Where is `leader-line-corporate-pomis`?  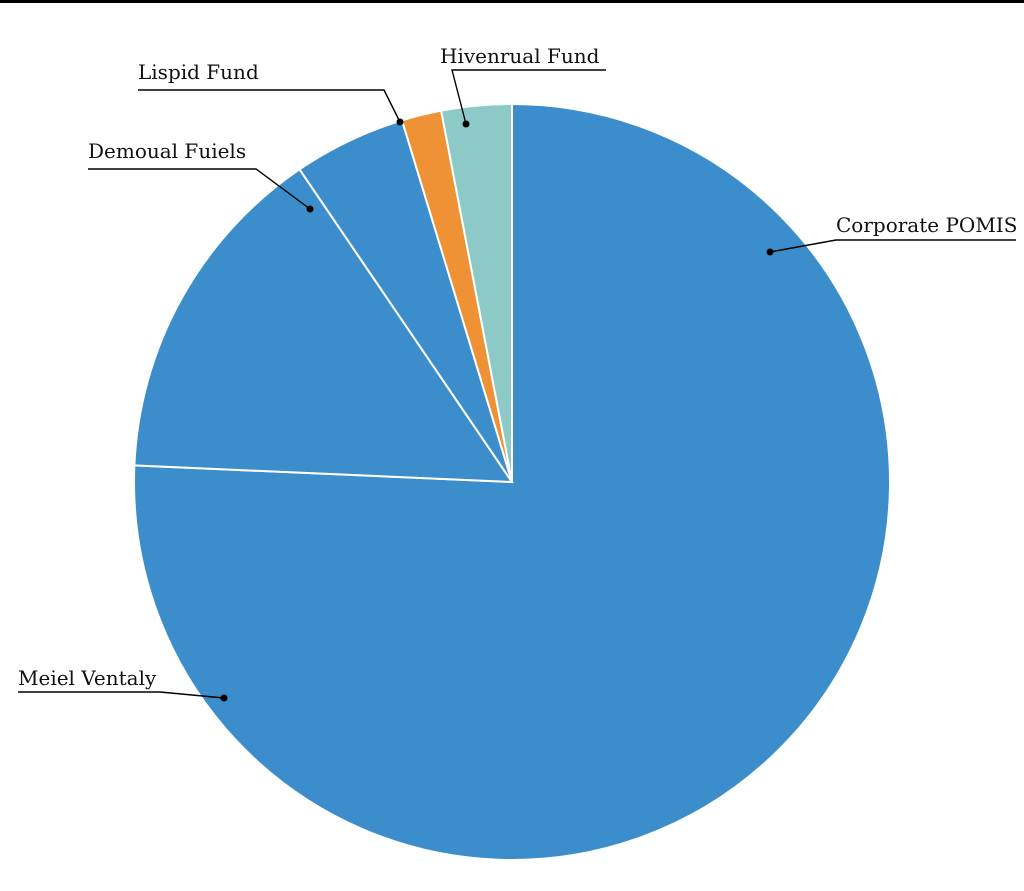 leader-line-corporate-pomis is located at coordinates (892, 246).